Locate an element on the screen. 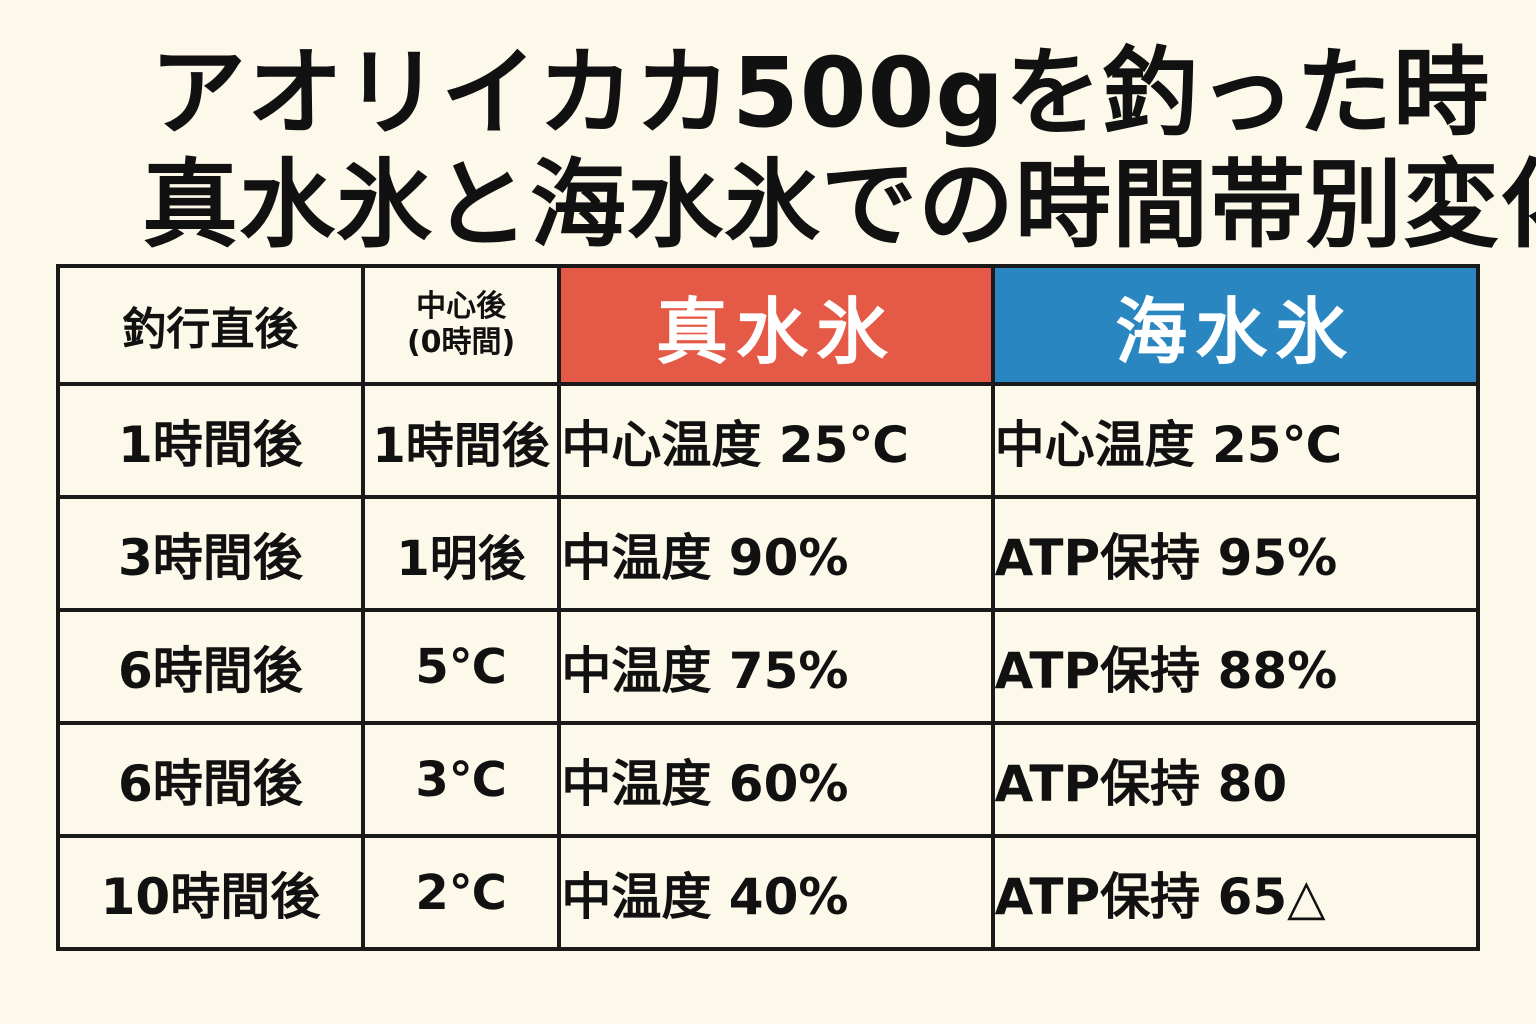 This screenshot has width=1536, height=1024. table-row: 6時間後 3℃ 中温度 60% ATP保持 80 is located at coordinates (768, 779).